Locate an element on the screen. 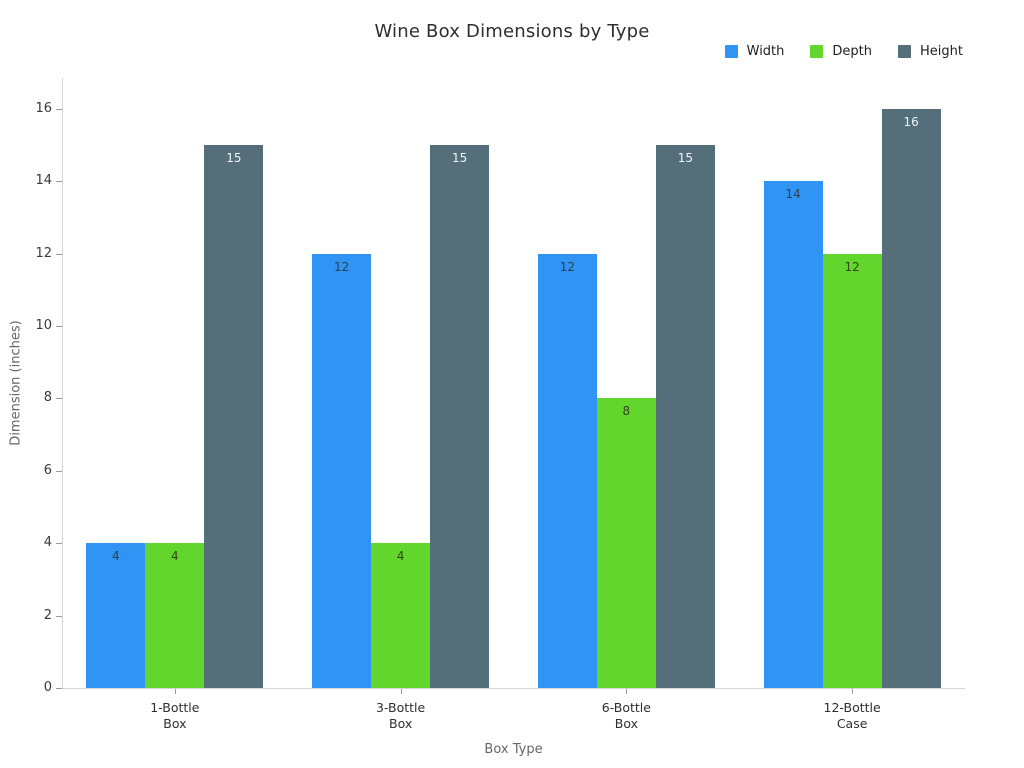 The image size is (1024, 768). y-axis-label: Dimension (inches) is located at coordinates (16, 383).